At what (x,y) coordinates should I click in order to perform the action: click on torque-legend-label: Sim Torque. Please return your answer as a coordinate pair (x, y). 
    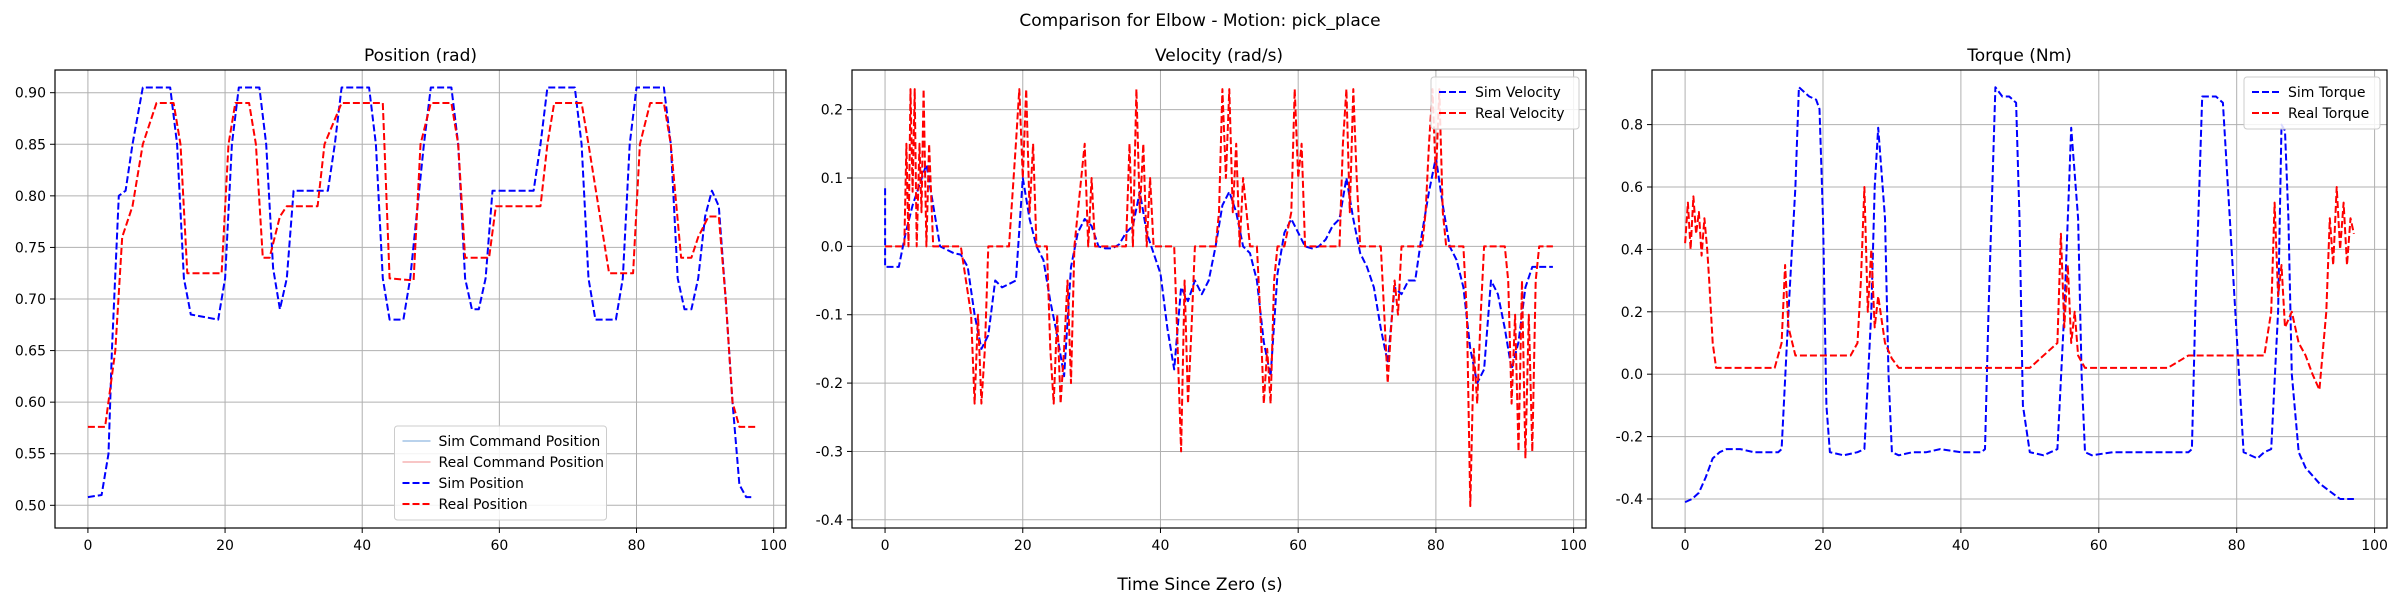
    Looking at the image, I should click on (2327, 93).